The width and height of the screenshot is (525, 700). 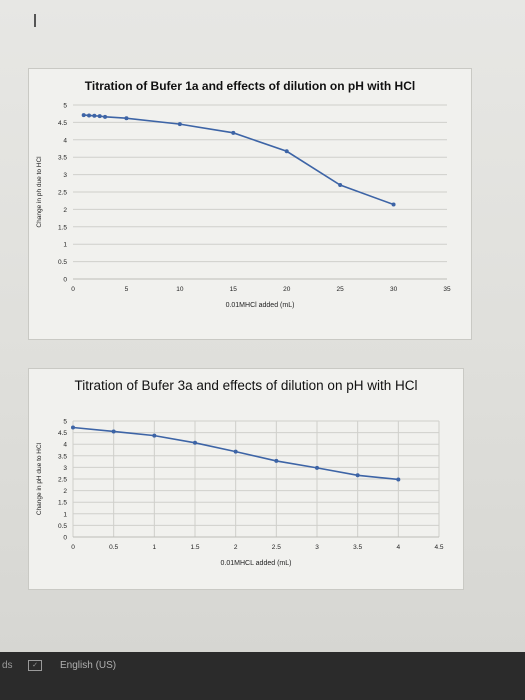 I want to click on y-axis-label: Change in ph due to HCl, so click(x=39, y=192).